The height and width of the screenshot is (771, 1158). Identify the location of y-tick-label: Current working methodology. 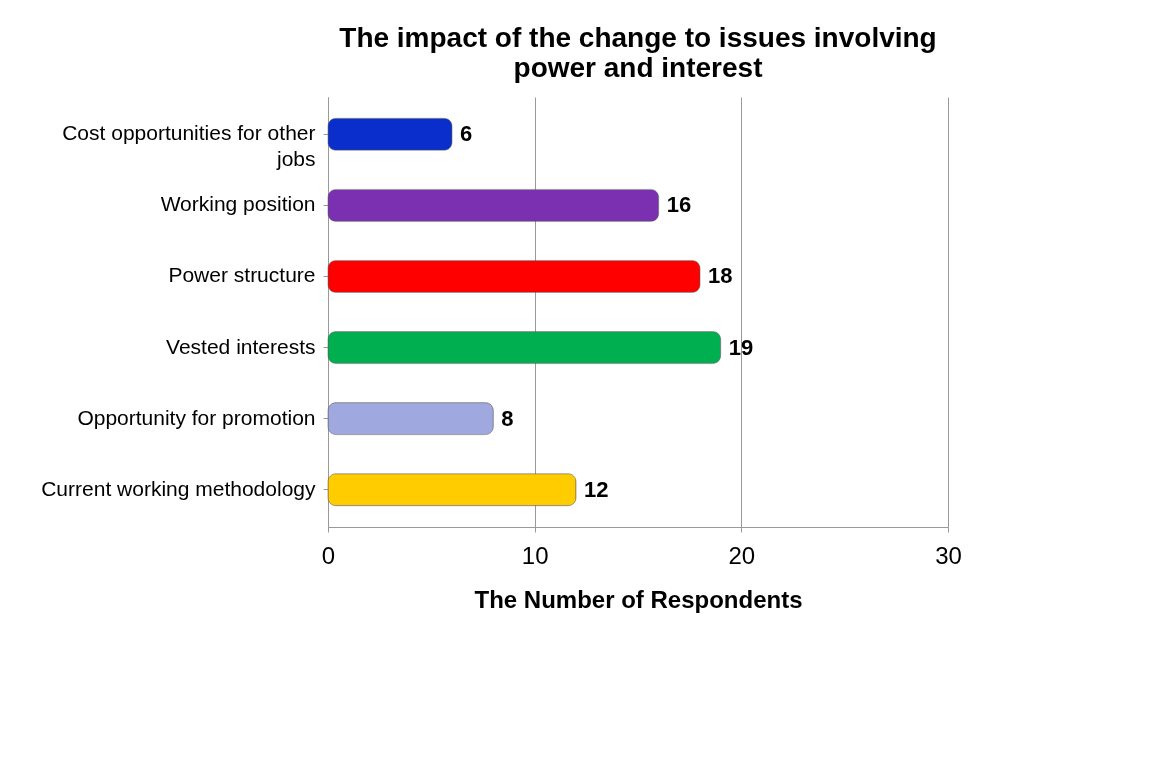
(178, 488).